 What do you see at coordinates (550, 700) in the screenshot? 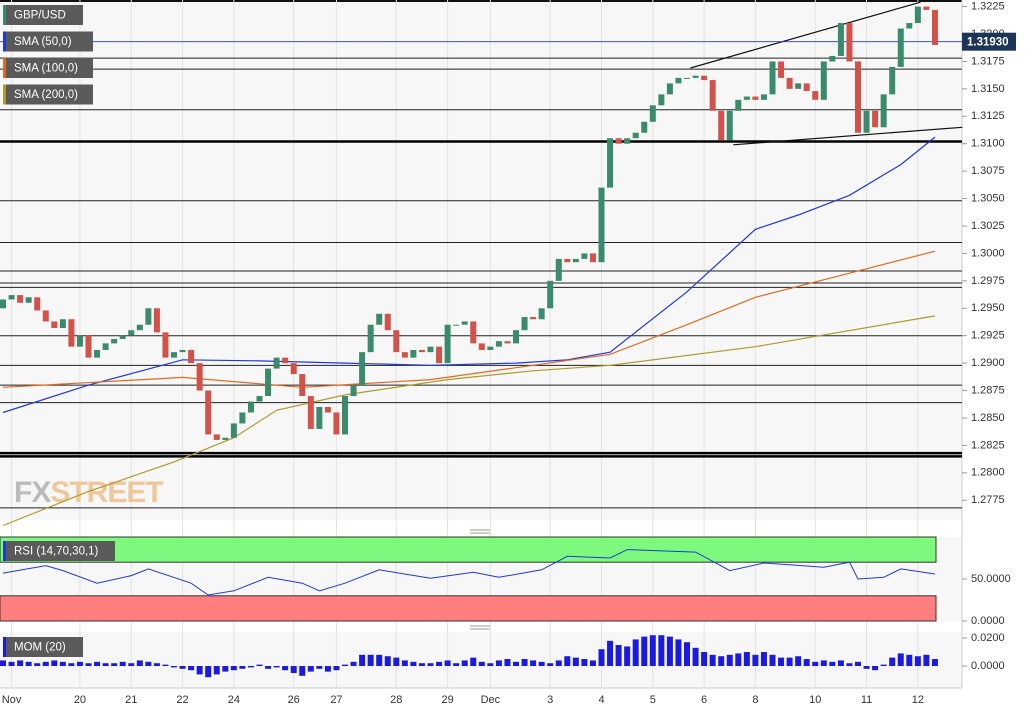
I see `x-tick-label: 3` at bounding box center [550, 700].